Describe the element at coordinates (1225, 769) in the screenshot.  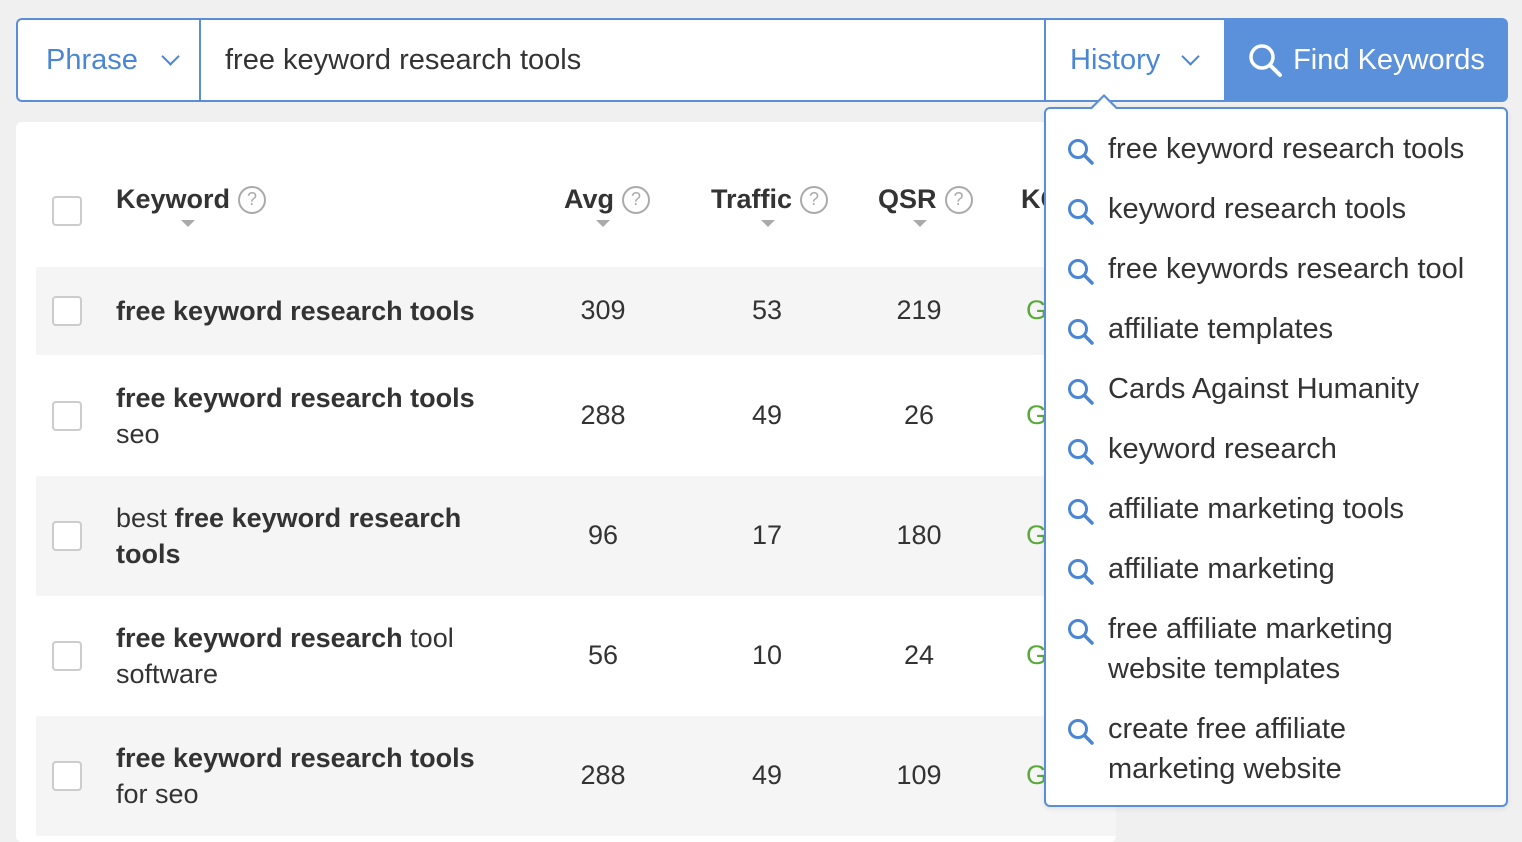
I see `history-item-line: marketing website` at that location.